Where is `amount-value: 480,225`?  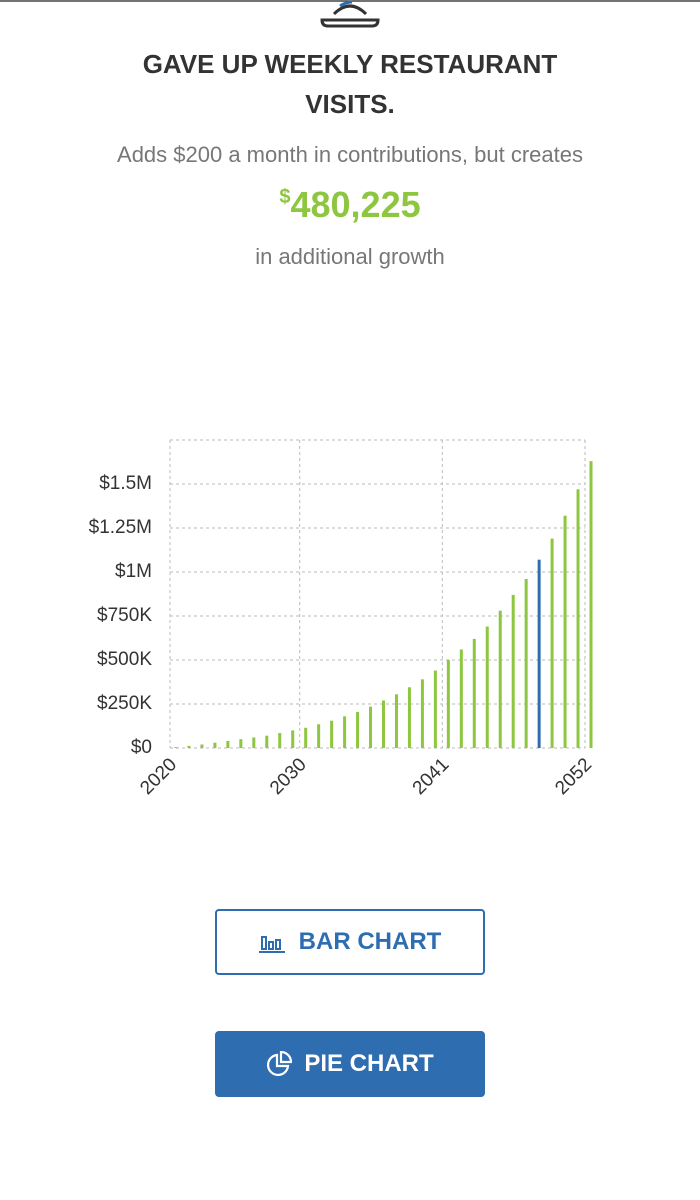 amount-value: 480,225 is located at coordinates (355, 204).